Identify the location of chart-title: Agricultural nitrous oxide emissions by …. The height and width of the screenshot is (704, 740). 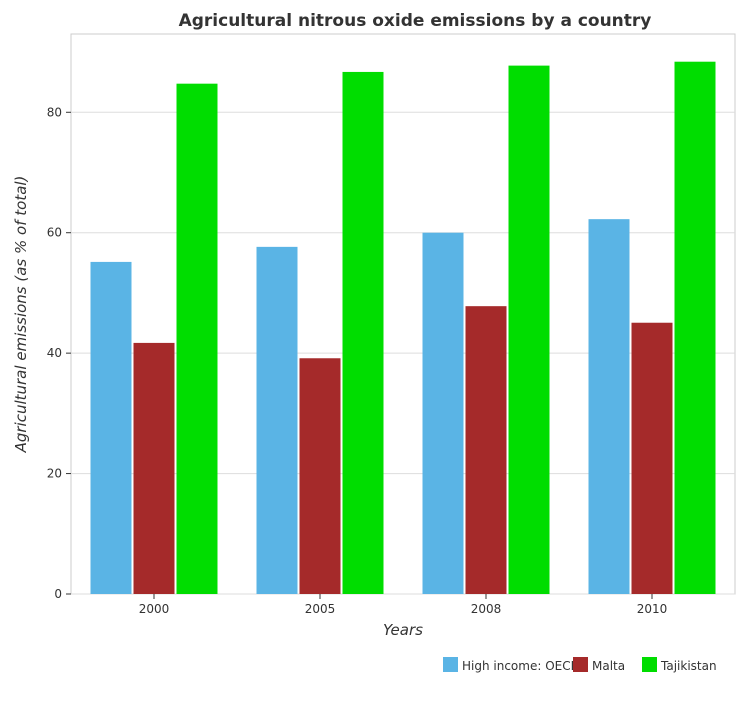
(415, 21).